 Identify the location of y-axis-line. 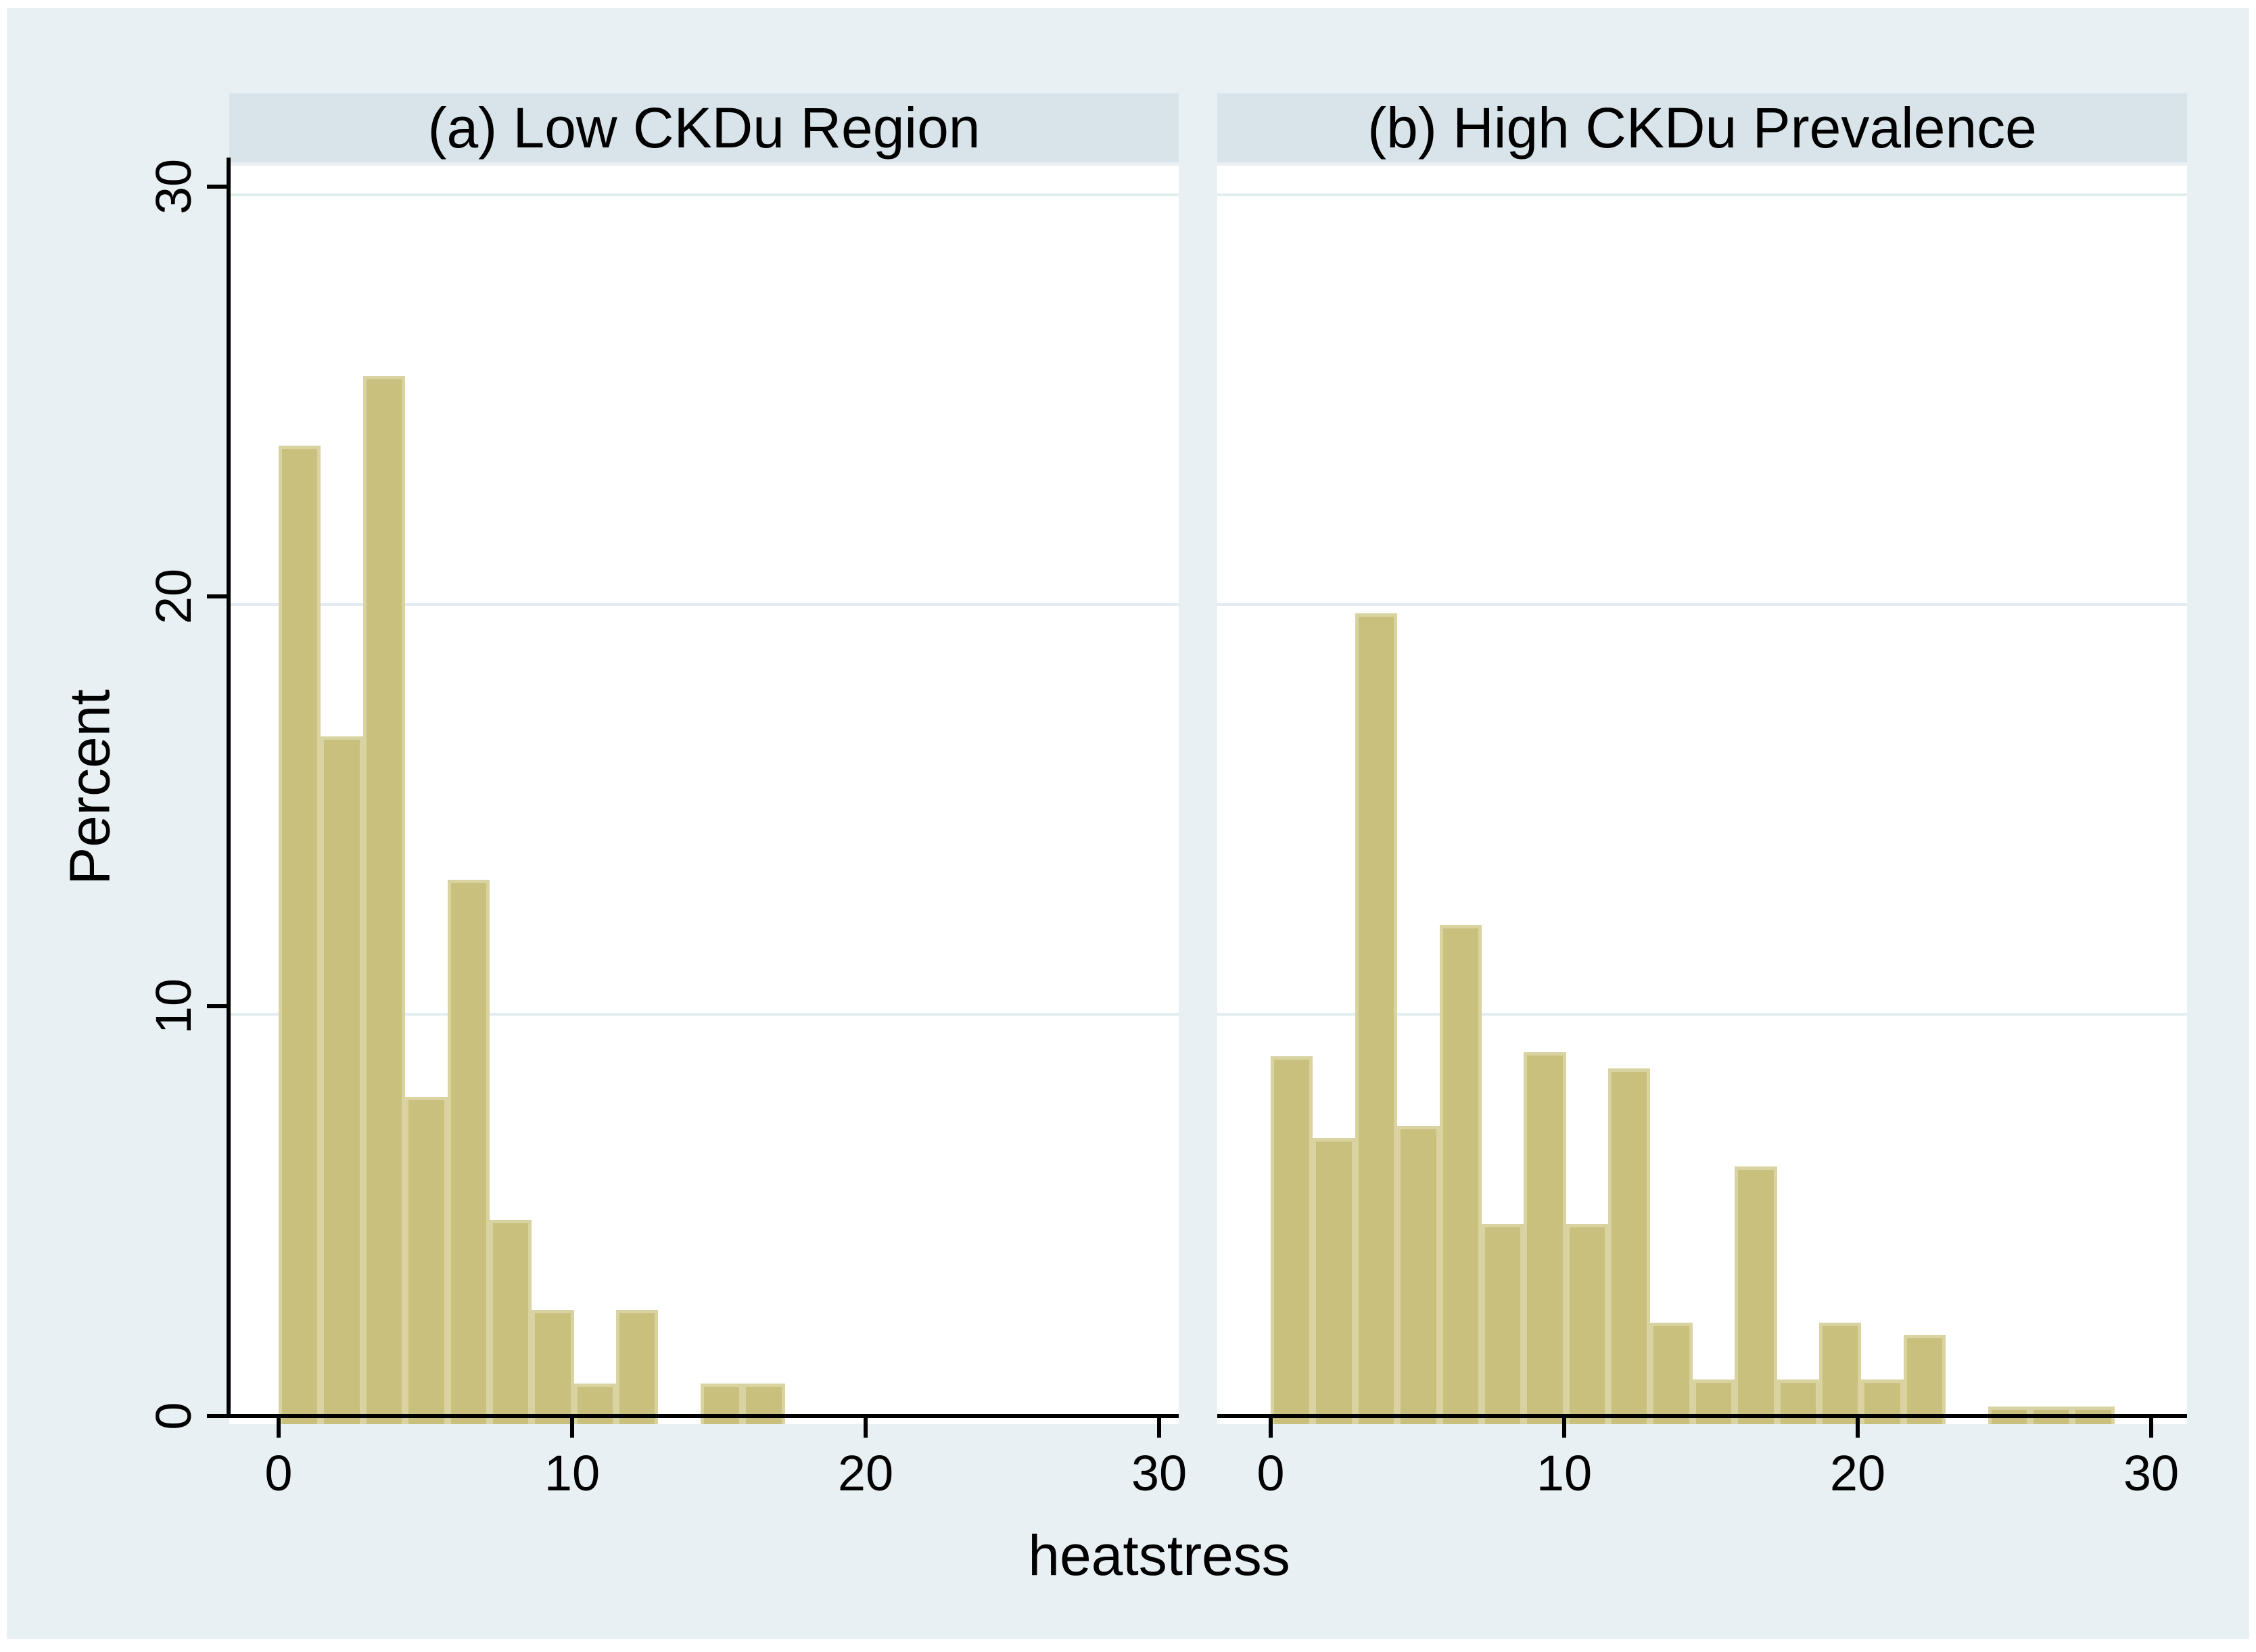
(229, 788).